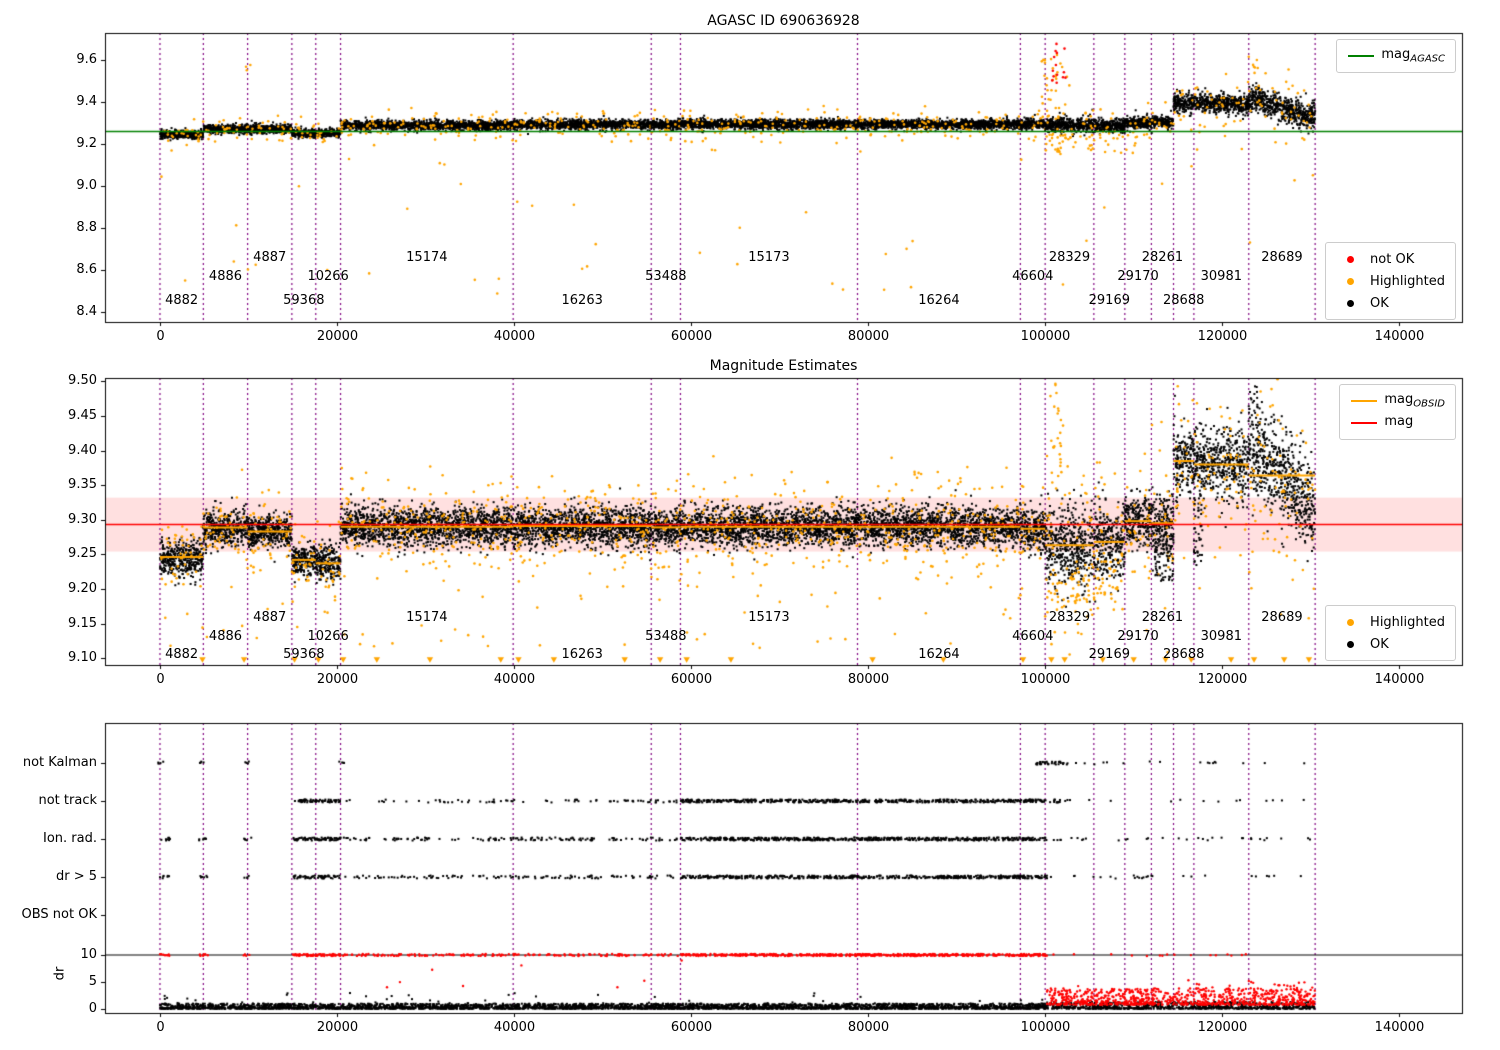  I want to click on legend-top-points: not OK Highlighted OK, so click(1390, 281).